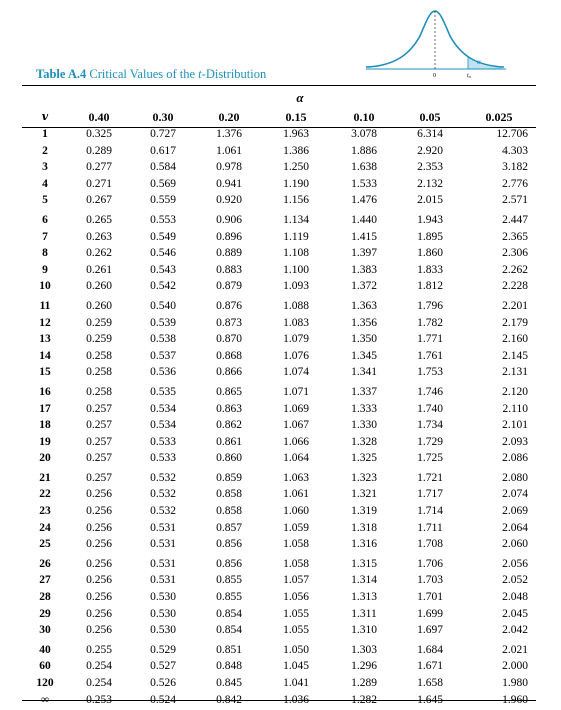 The image size is (561, 710). I want to click on critical-value-cell: 0.535, so click(163, 391).